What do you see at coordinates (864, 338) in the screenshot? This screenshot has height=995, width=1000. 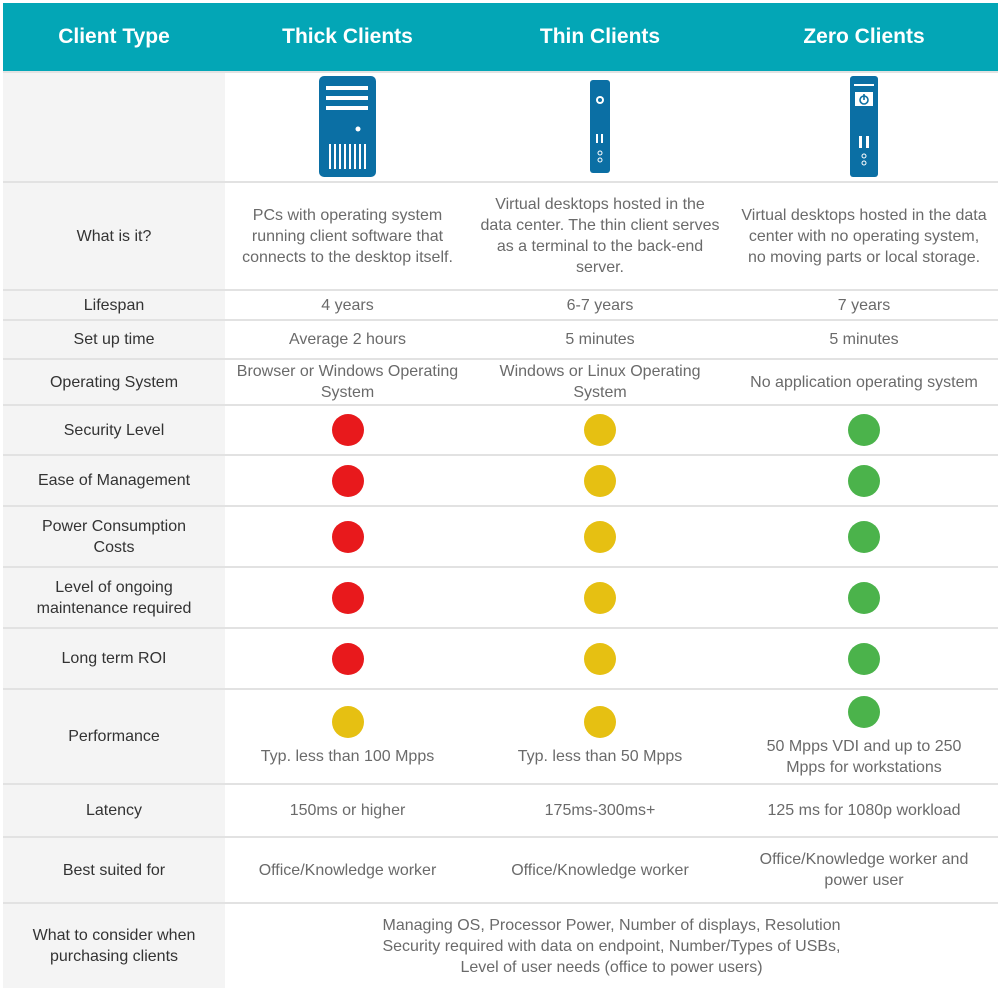 I see `zero-set-up-time-value: 5 minutes` at bounding box center [864, 338].